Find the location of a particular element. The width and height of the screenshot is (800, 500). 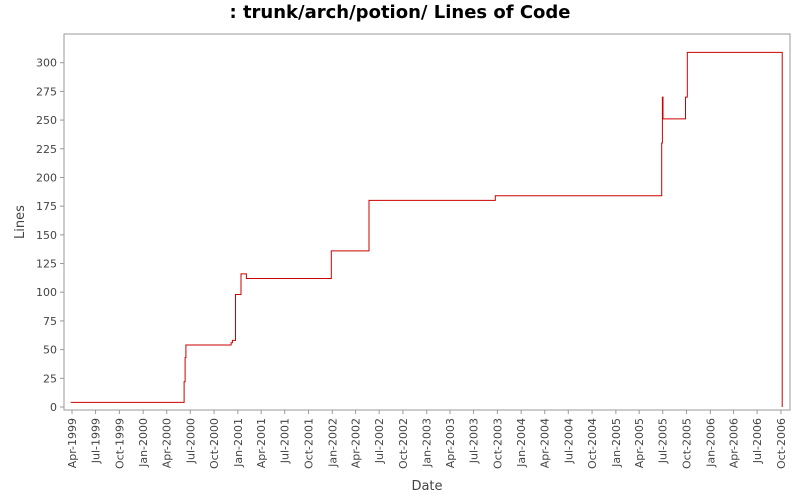

x-axis-label: Date is located at coordinates (426, 486).